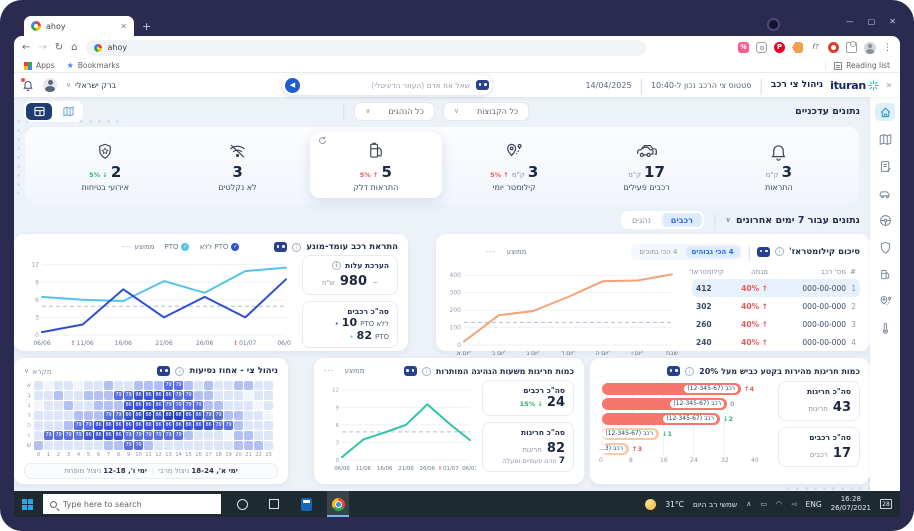 The height and width of the screenshot is (531, 914). I want to click on kpi-daily-km: 3 ק"מ ↑ 5% קילומטר יומי, so click(514, 165).